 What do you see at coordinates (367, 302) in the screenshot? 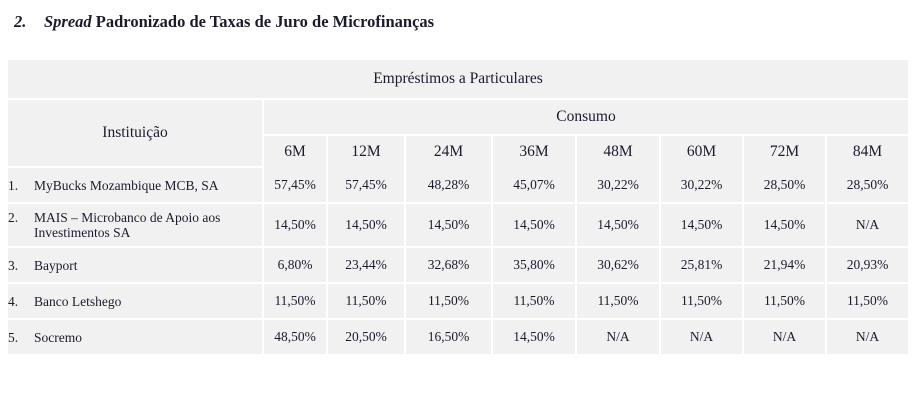
I see `rate-cell-12m: 11,50%` at bounding box center [367, 302].